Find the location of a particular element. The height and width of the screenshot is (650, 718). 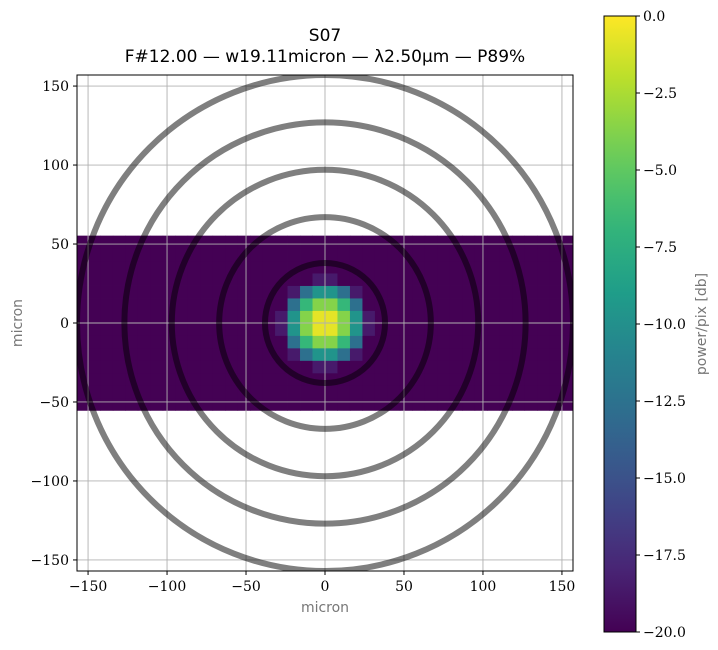

x-tick-label: 0 is located at coordinates (325, 587).